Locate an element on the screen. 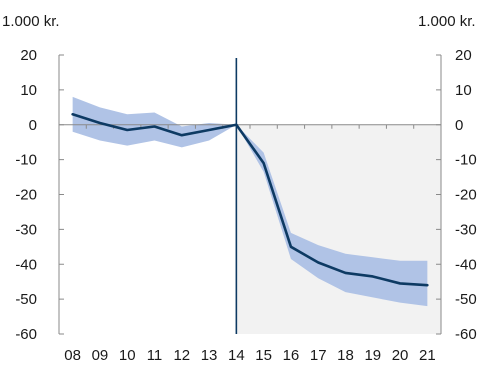 The height and width of the screenshot is (367, 500). y-tick-label-left: -50 is located at coordinates (26, 299).